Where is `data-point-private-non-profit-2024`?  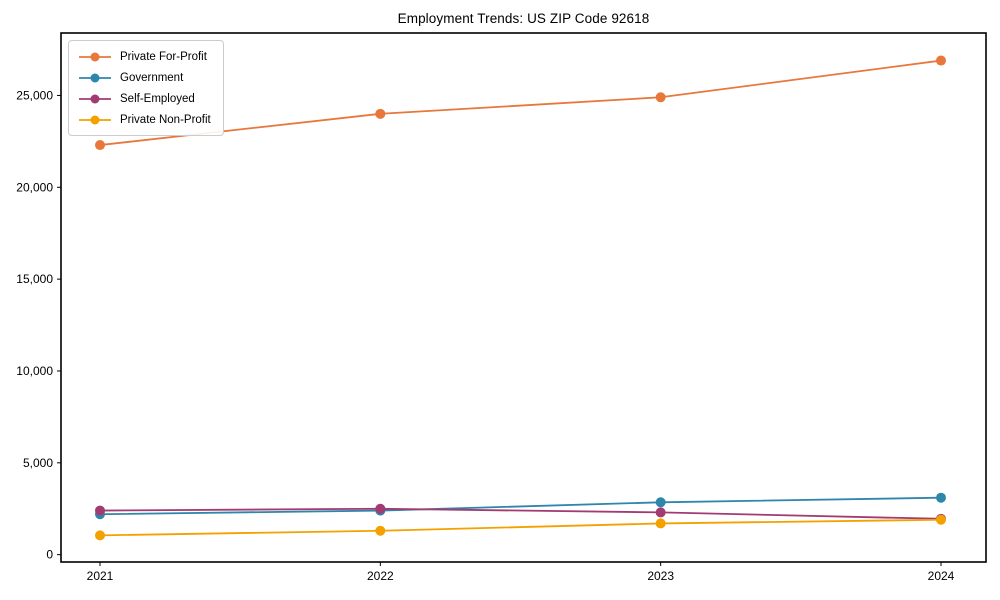 data-point-private-non-profit-2024 is located at coordinates (941, 519).